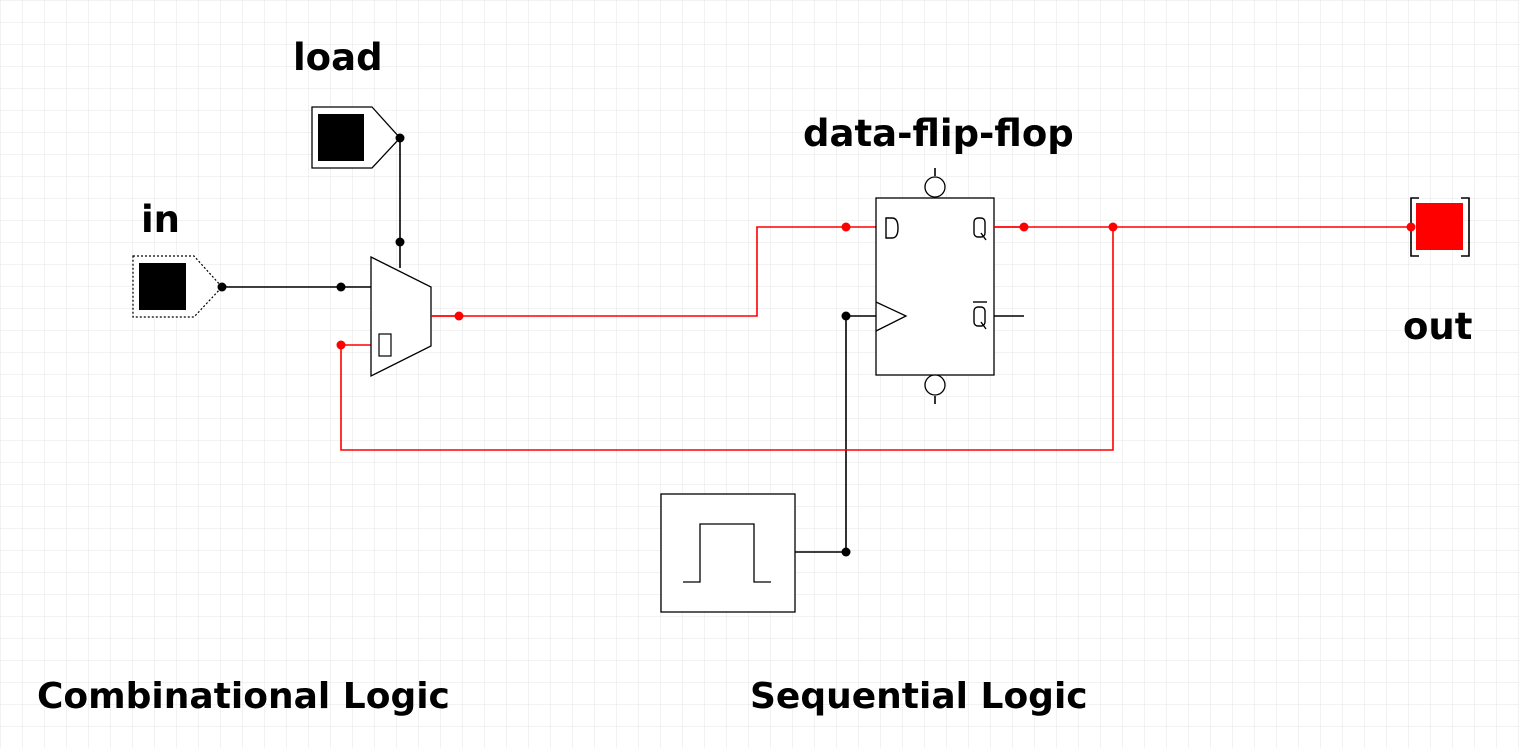 The image size is (1519, 748). What do you see at coordinates (935, 385) in the screenshot?
I see `dff-clear-bubble` at bounding box center [935, 385].